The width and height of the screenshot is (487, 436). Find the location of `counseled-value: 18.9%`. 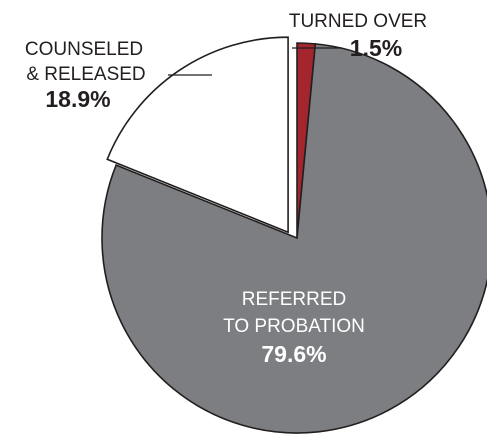

counseled-value: 18.9% is located at coordinates (77, 99).